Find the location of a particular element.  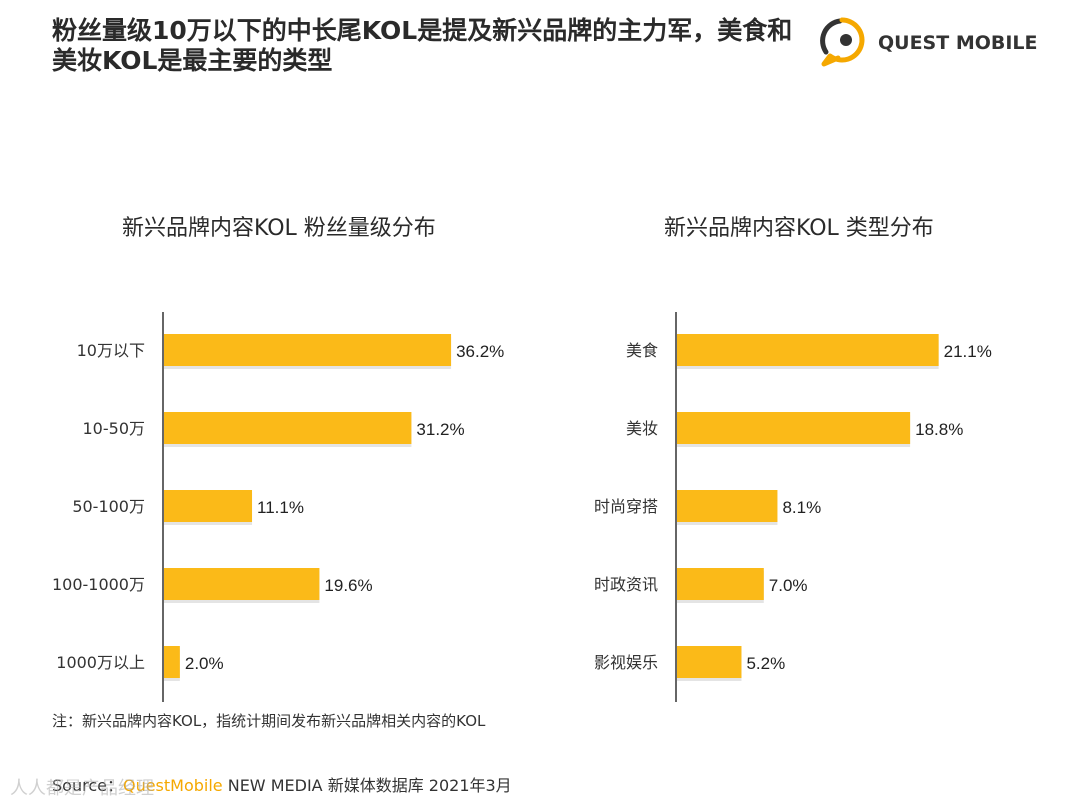

category-label: 1000万以上 is located at coordinates (100, 662).